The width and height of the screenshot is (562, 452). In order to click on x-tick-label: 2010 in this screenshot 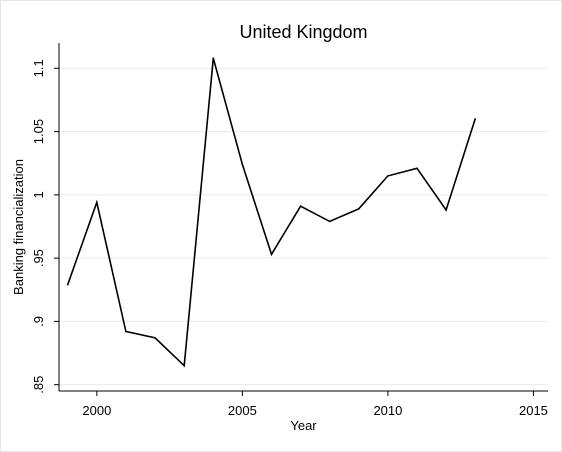, I will do `click(387, 410)`.